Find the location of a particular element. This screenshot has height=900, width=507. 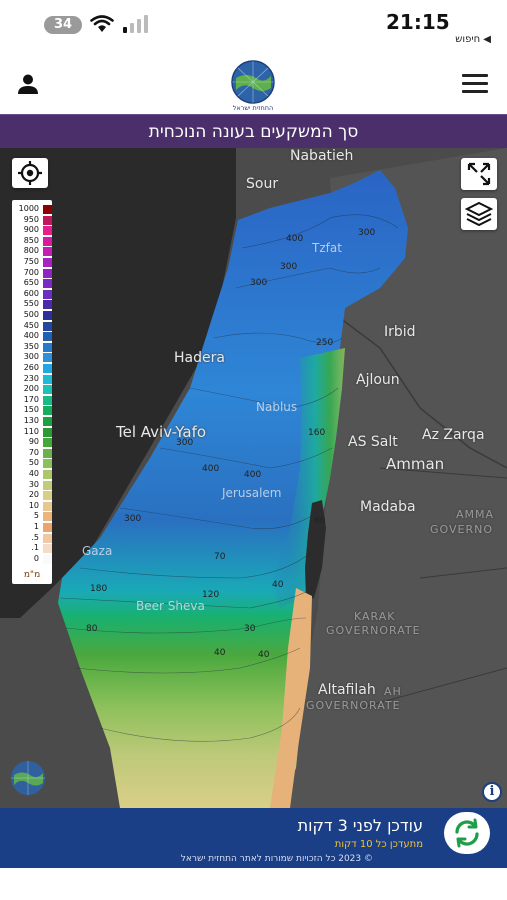

fullscreen-button is located at coordinates (479, 174).